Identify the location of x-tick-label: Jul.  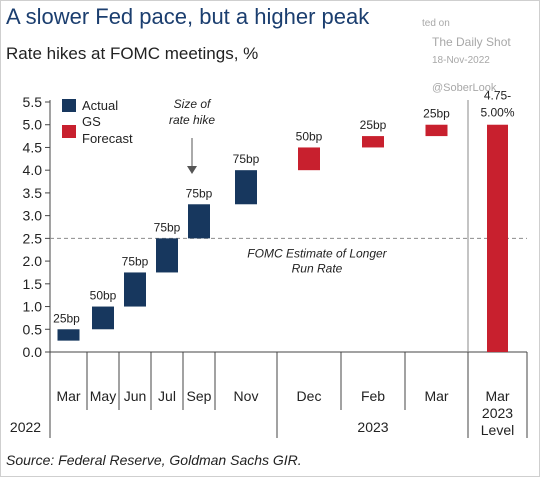
(167, 396).